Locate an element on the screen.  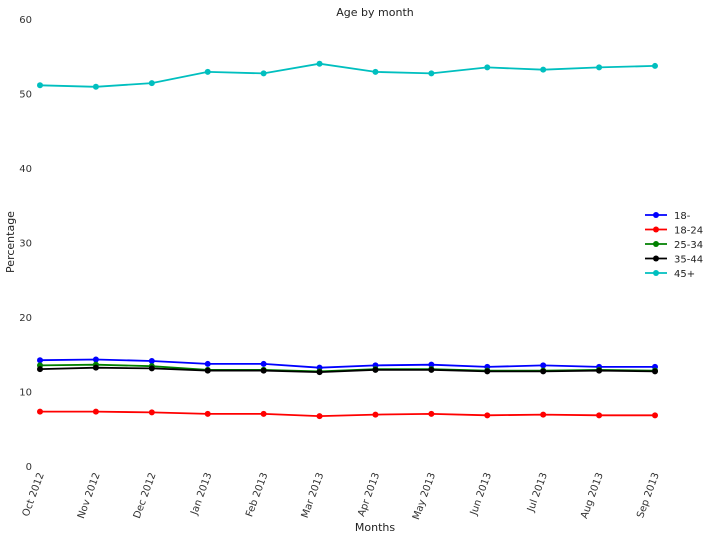
x-tick-label: Jul 2013 is located at coordinates (537, 492).